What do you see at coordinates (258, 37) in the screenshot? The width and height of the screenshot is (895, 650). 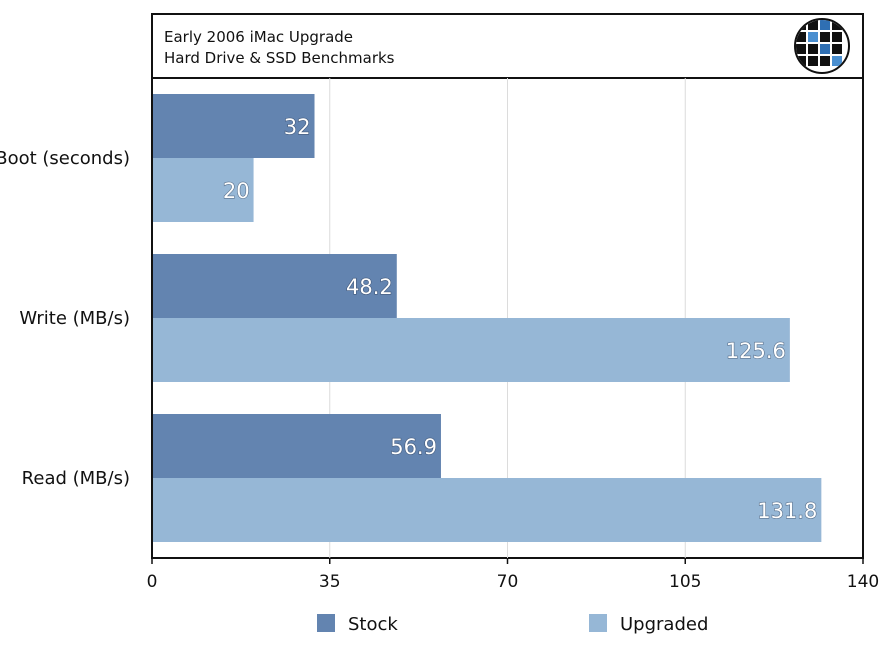 I see `chart-title: Early 2006 iMac Upgrade` at bounding box center [258, 37].